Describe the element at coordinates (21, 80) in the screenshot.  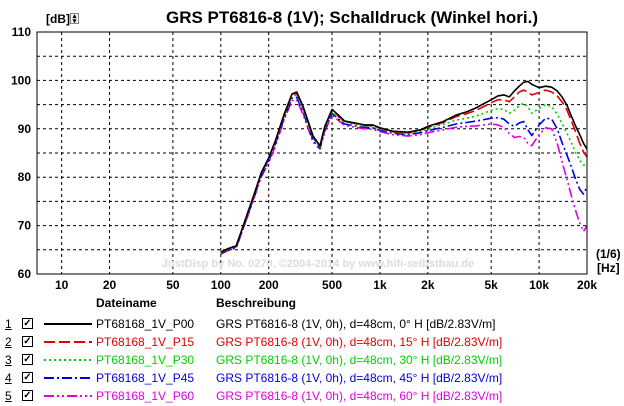
I see `y-tick-label: 100` at that location.